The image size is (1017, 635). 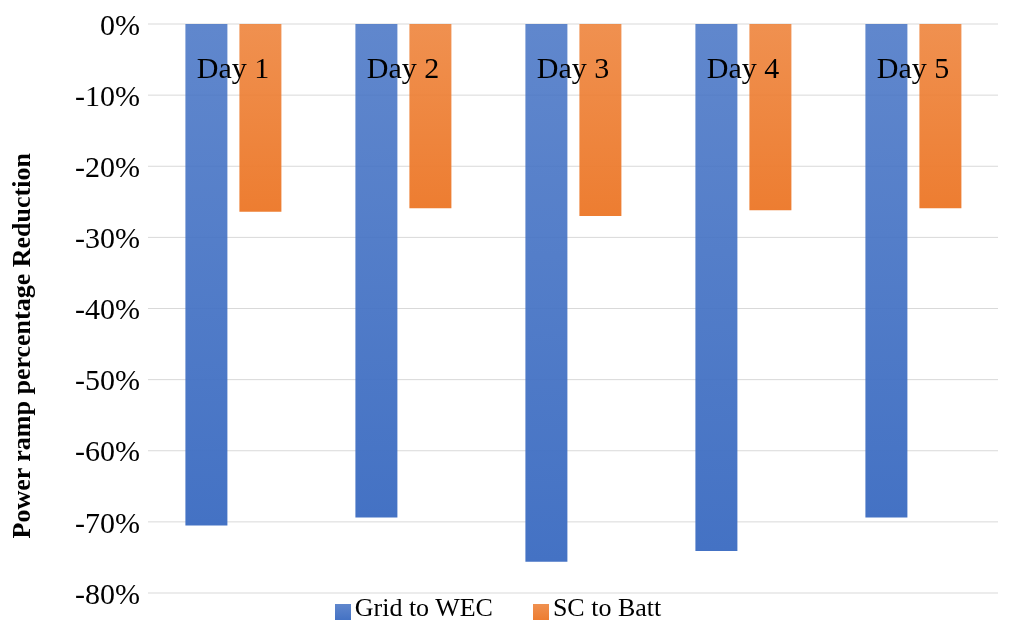 I want to click on y-tick-label: -50%, so click(x=107, y=380).